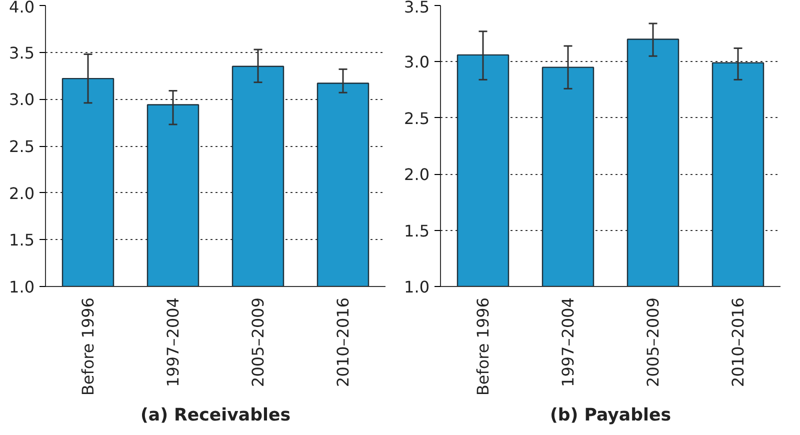 This screenshot has width=800, height=435. I want to click on text: (b) Payables, so click(611, 416).